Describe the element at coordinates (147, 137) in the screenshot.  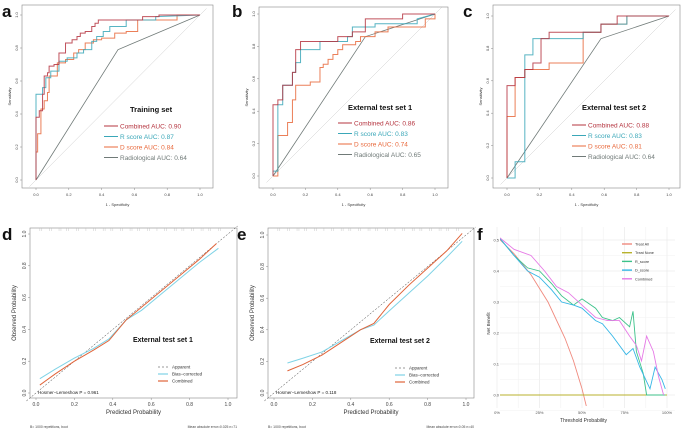
I see `legend-label: R score AUC: 0.87` at that location.